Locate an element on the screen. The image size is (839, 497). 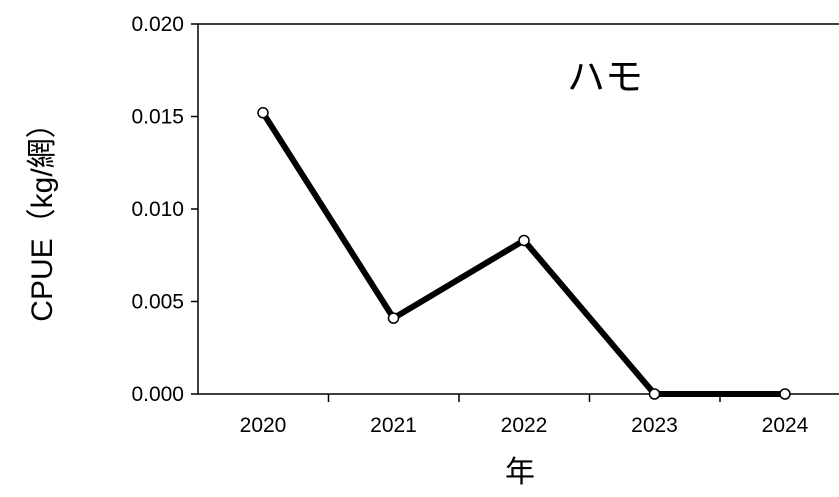
y-tick-label: 0.015 is located at coordinates (157, 117).